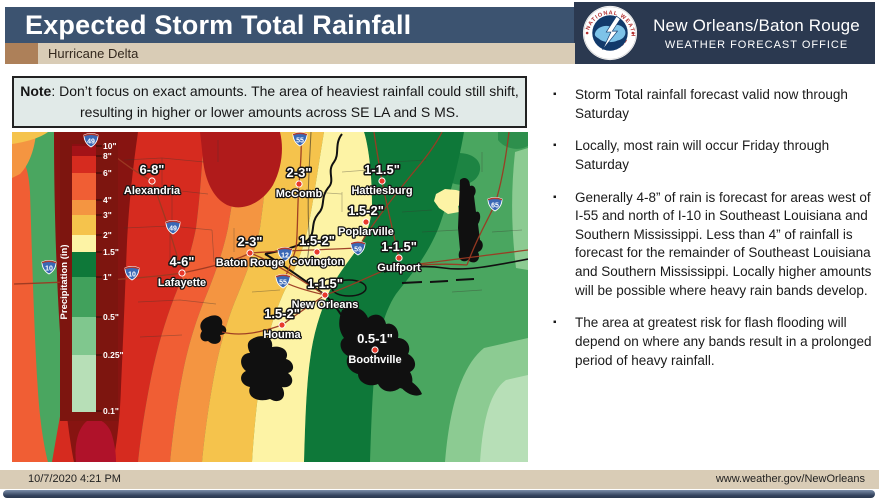  I want to click on city-name-label: Baton Rouge, so click(250, 263).